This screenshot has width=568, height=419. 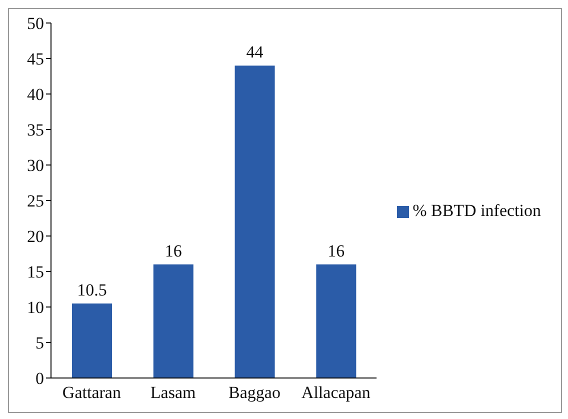 I want to click on y-tick-label: 0, so click(x=40, y=378).